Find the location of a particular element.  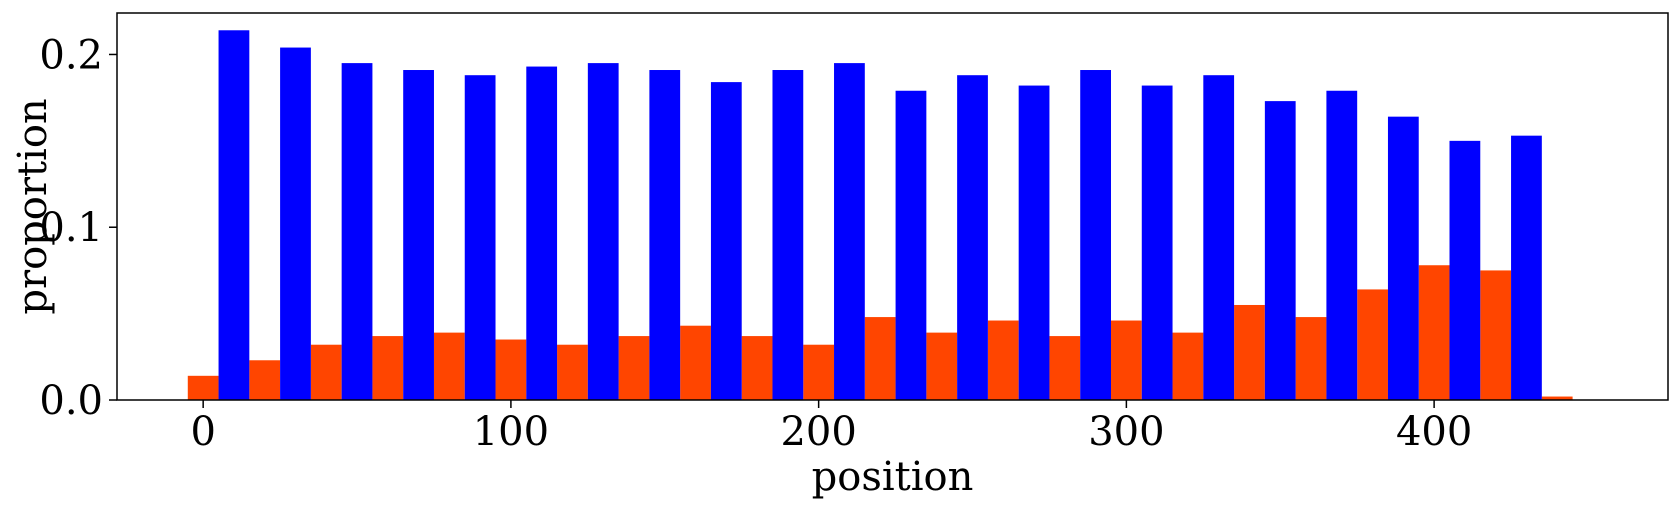

x-tick-label: 300 is located at coordinates (1126, 432).